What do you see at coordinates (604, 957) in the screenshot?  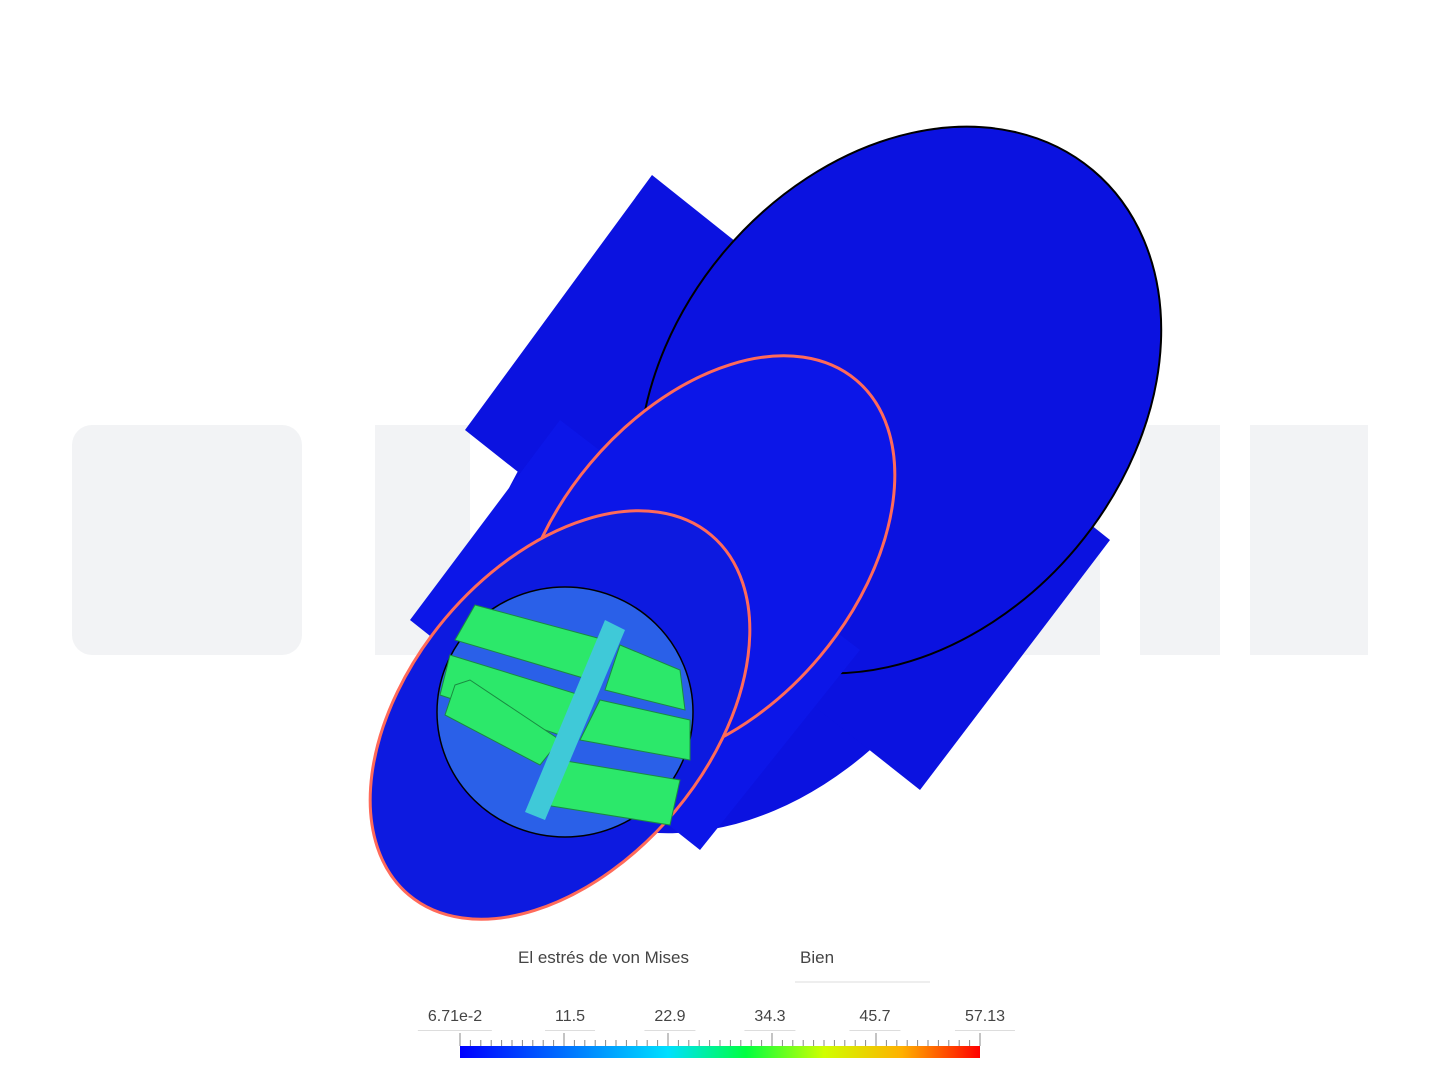 I see `legend-title: El estrés de von Mises` at bounding box center [604, 957].